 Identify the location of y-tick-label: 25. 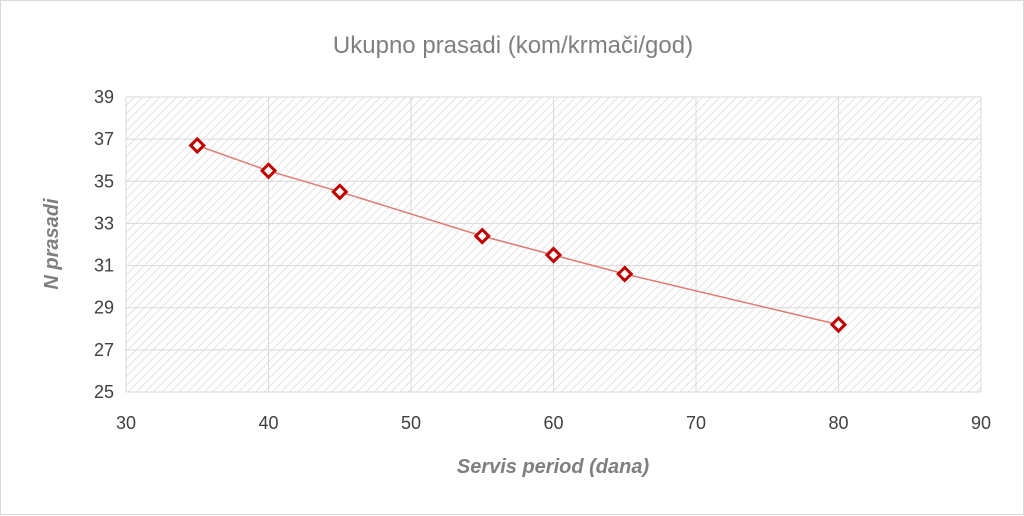
(104, 392).